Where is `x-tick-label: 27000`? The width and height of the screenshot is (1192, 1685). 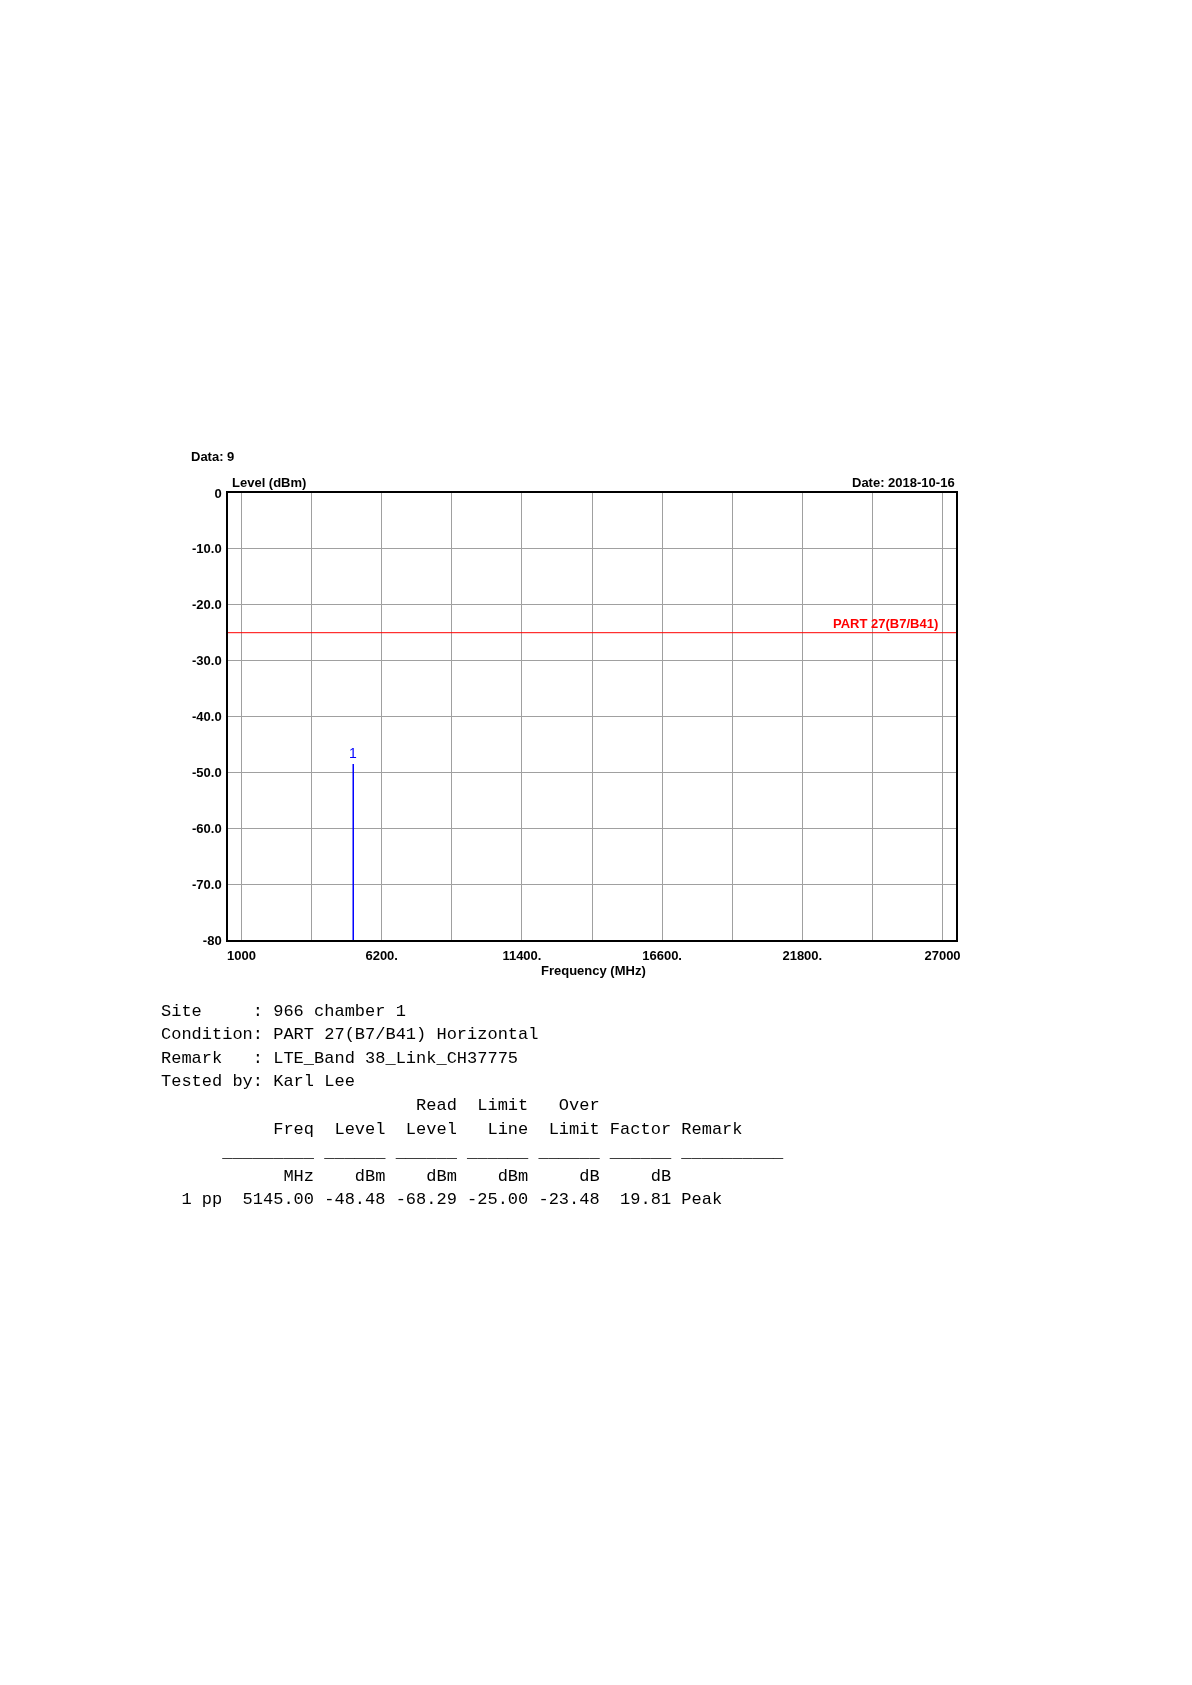 x-tick-label: 27000 is located at coordinates (942, 956).